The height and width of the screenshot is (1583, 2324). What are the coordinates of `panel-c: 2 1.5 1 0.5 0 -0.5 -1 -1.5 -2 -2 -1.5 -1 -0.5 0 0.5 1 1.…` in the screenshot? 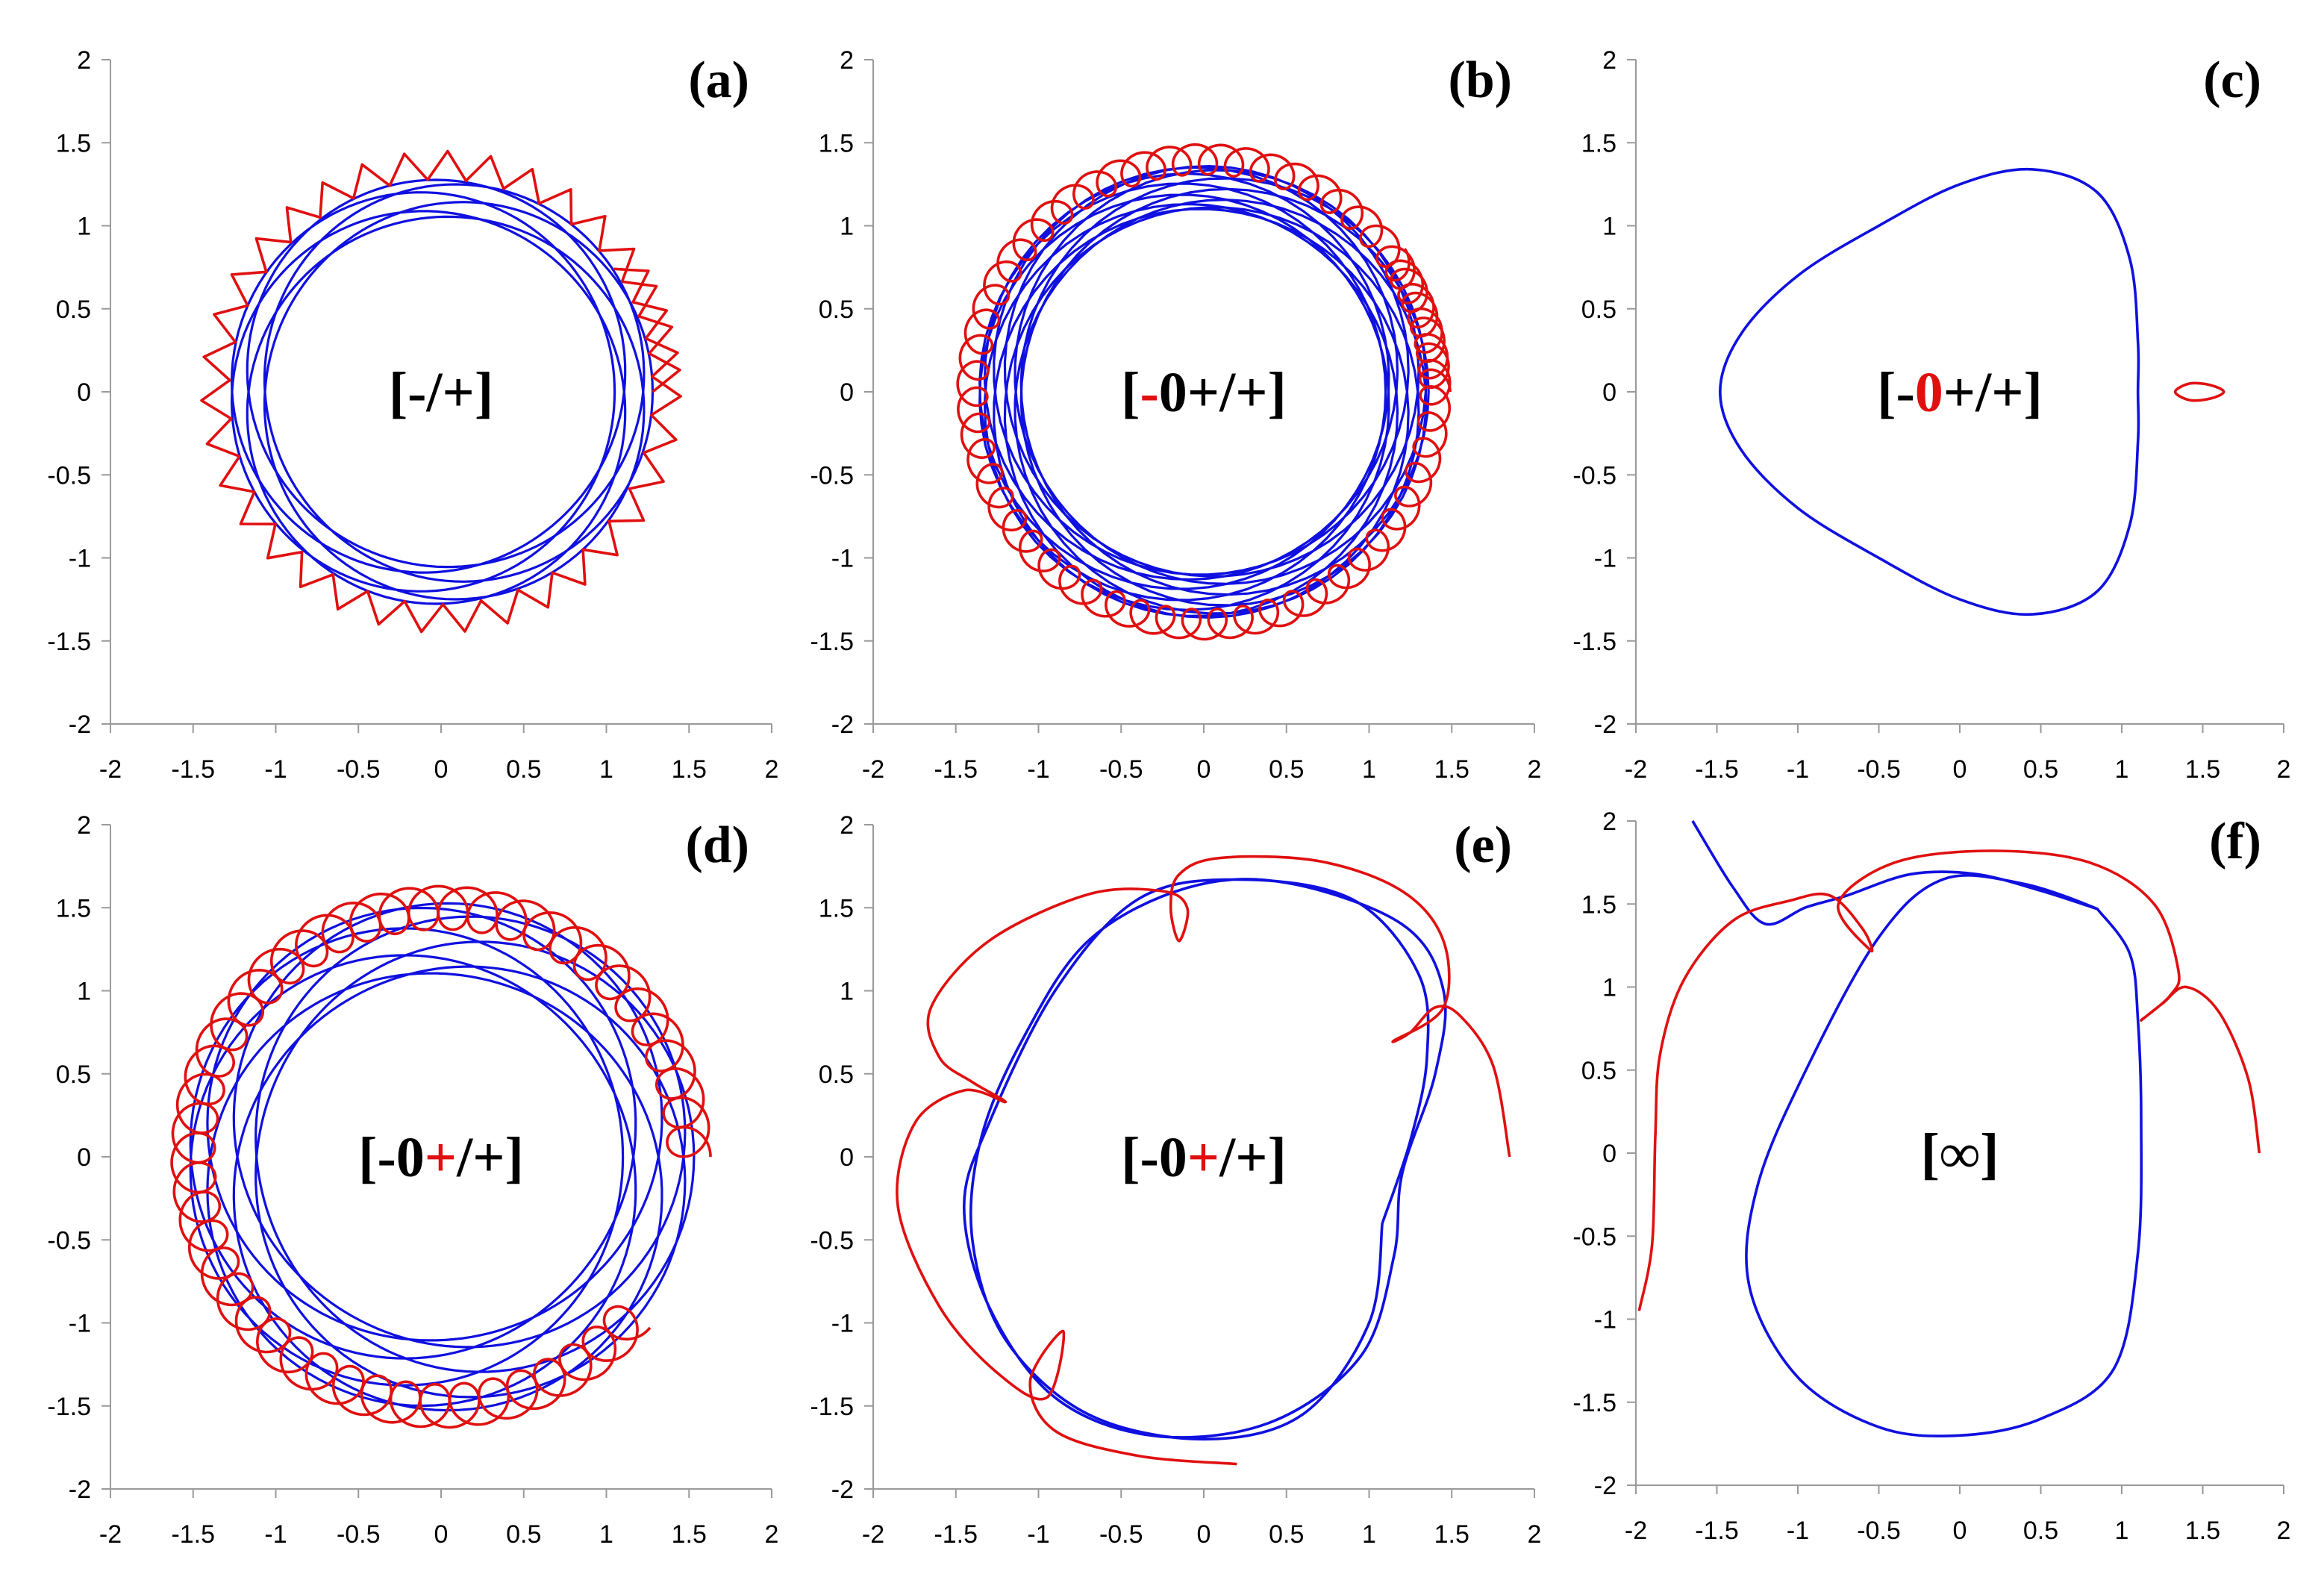 It's located at (1931, 415).